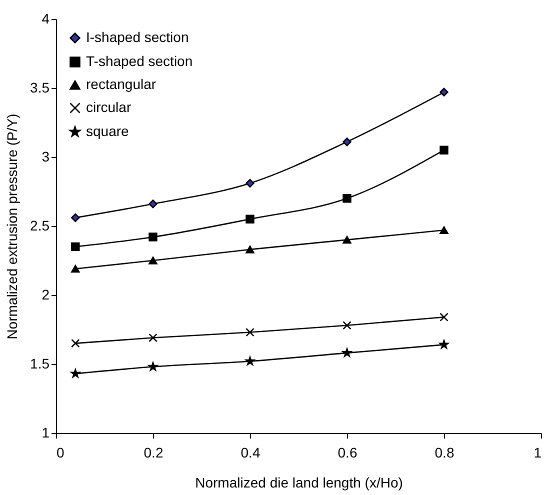 Image resolution: width=552 pixels, height=495 pixels. I want to click on x-tick-label: 0.4, so click(250, 452).